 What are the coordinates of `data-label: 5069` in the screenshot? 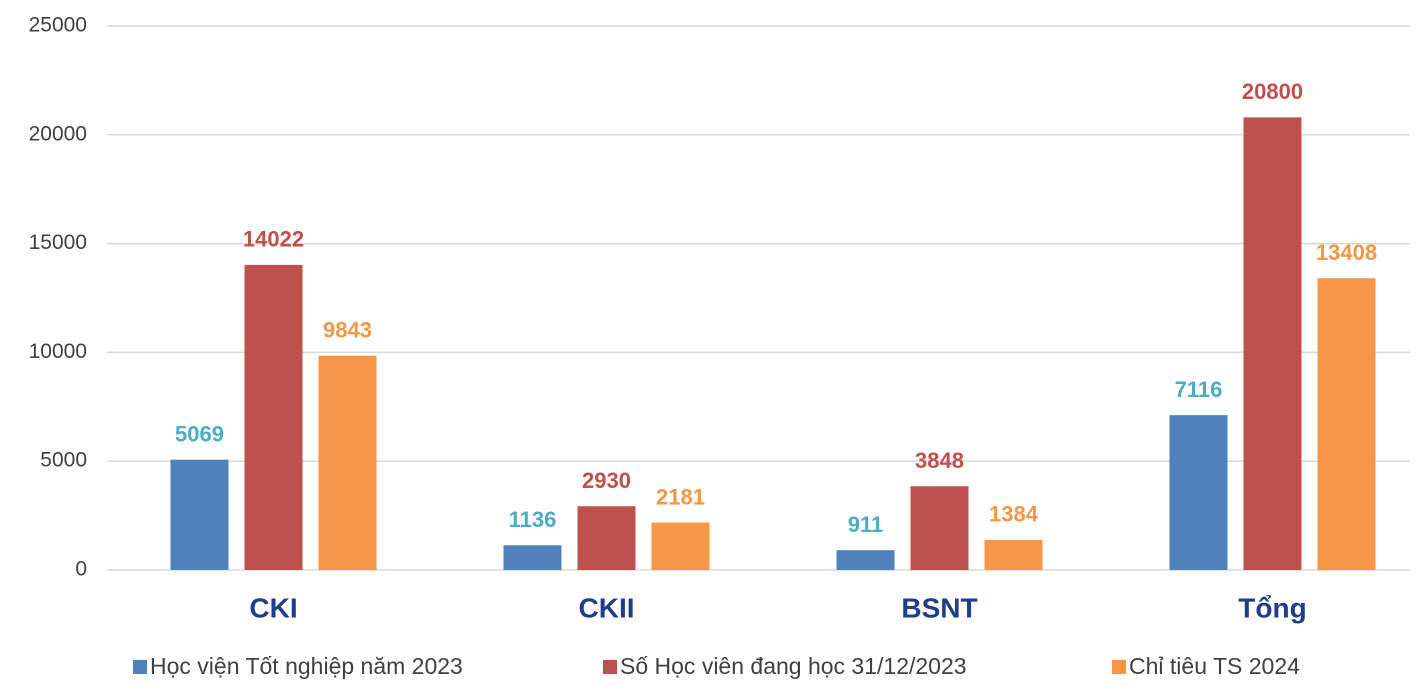 It's located at (199, 434).